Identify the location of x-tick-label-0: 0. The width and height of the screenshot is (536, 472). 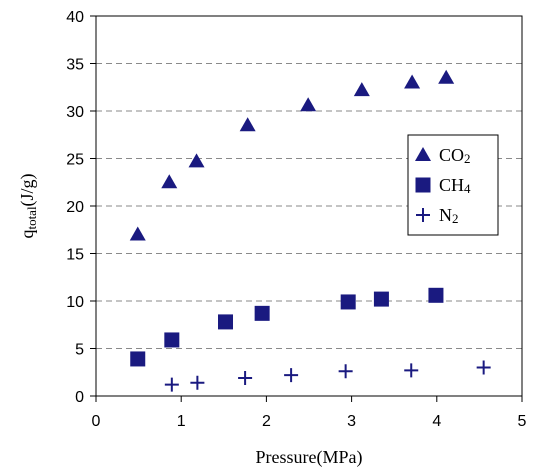
(96, 421).